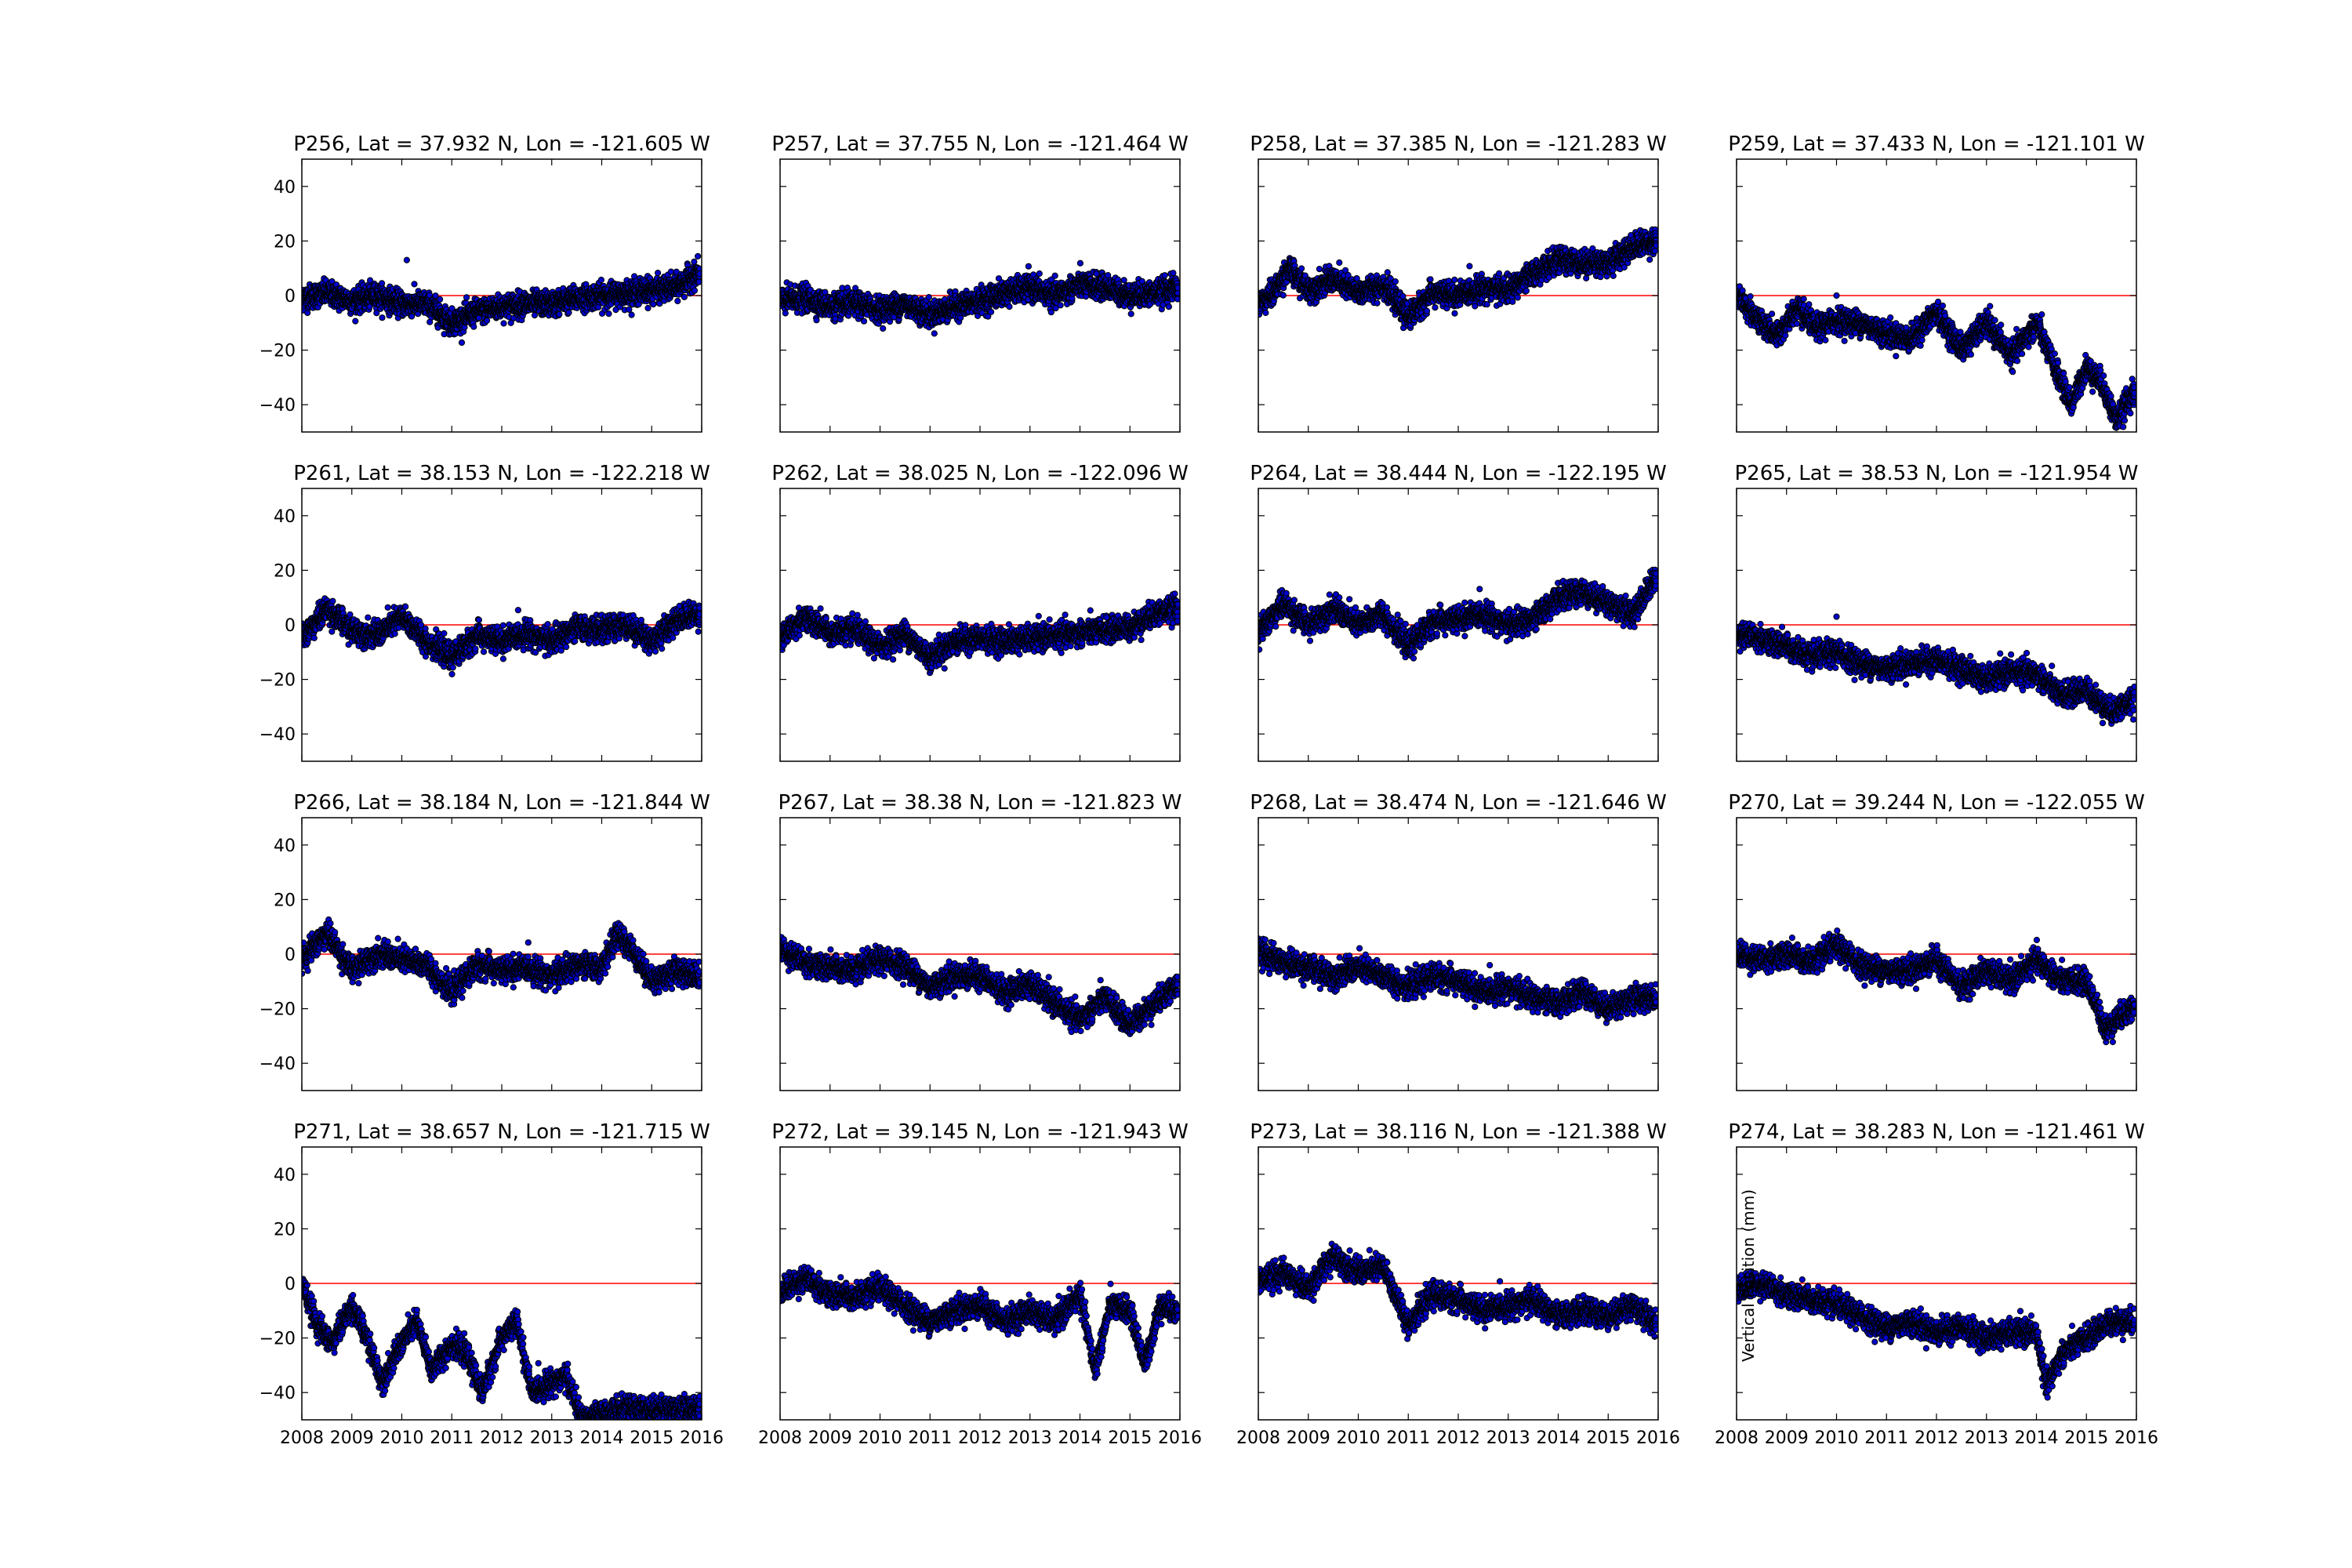 This screenshot has height=1568, width=2352. What do you see at coordinates (278, 406) in the screenshot?
I see `y-tick-label: −40` at bounding box center [278, 406].